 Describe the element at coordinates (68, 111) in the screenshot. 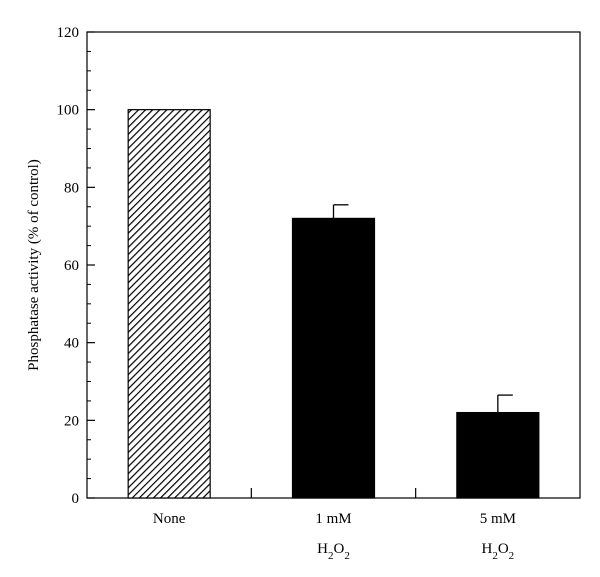

I see `y-tick-label: 100` at that location.